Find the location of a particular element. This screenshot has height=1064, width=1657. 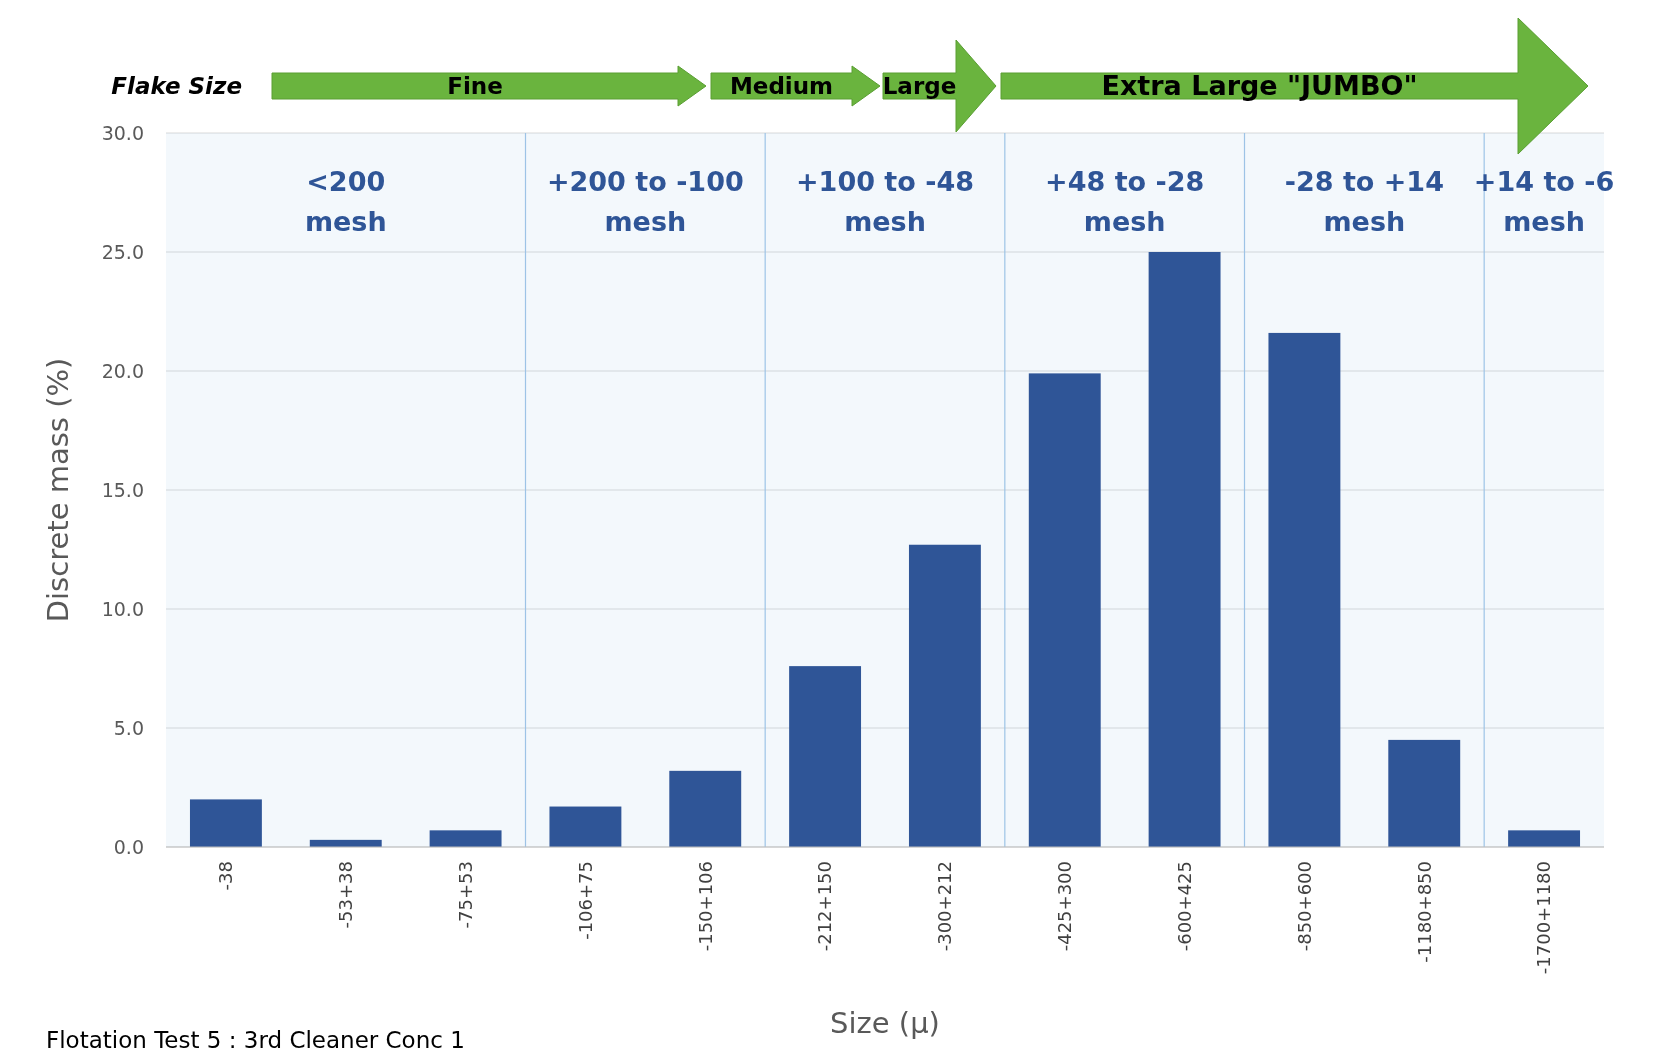

band-label: +14 to -6 mesh is located at coordinates (1544, 201).